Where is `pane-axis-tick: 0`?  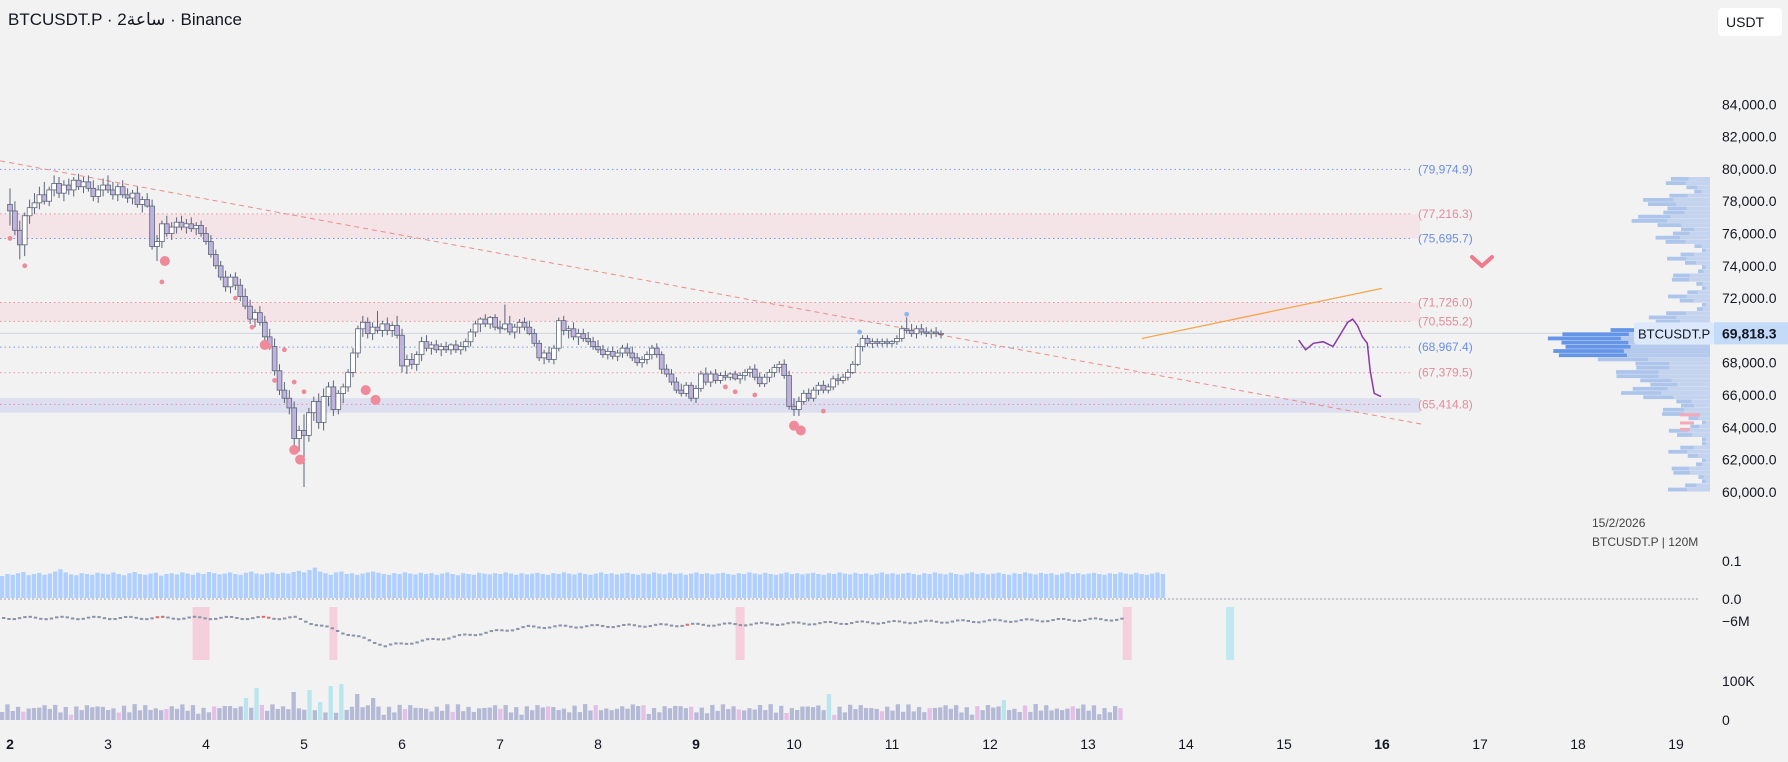
pane-axis-tick: 0 is located at coordinates (1726, 720).